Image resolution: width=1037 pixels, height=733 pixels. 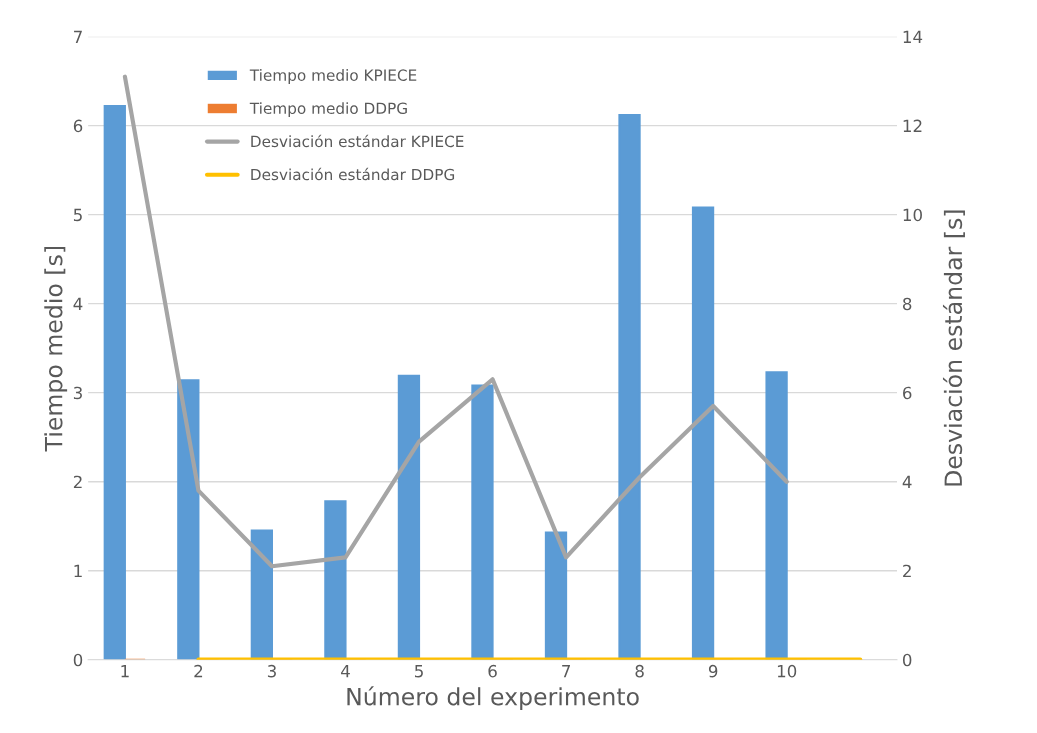 I want to click on y-tick-label: 0, so click(x=78, y=660).